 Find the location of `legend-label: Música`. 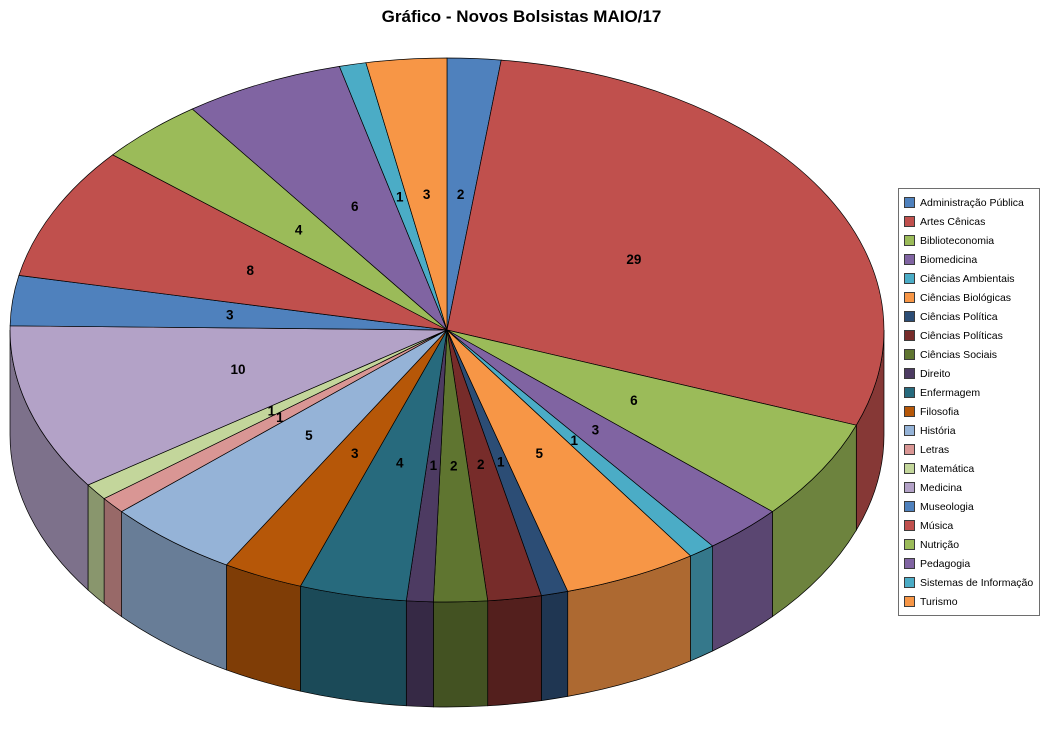

legend-label: Música is located at coordinates (937, 525).